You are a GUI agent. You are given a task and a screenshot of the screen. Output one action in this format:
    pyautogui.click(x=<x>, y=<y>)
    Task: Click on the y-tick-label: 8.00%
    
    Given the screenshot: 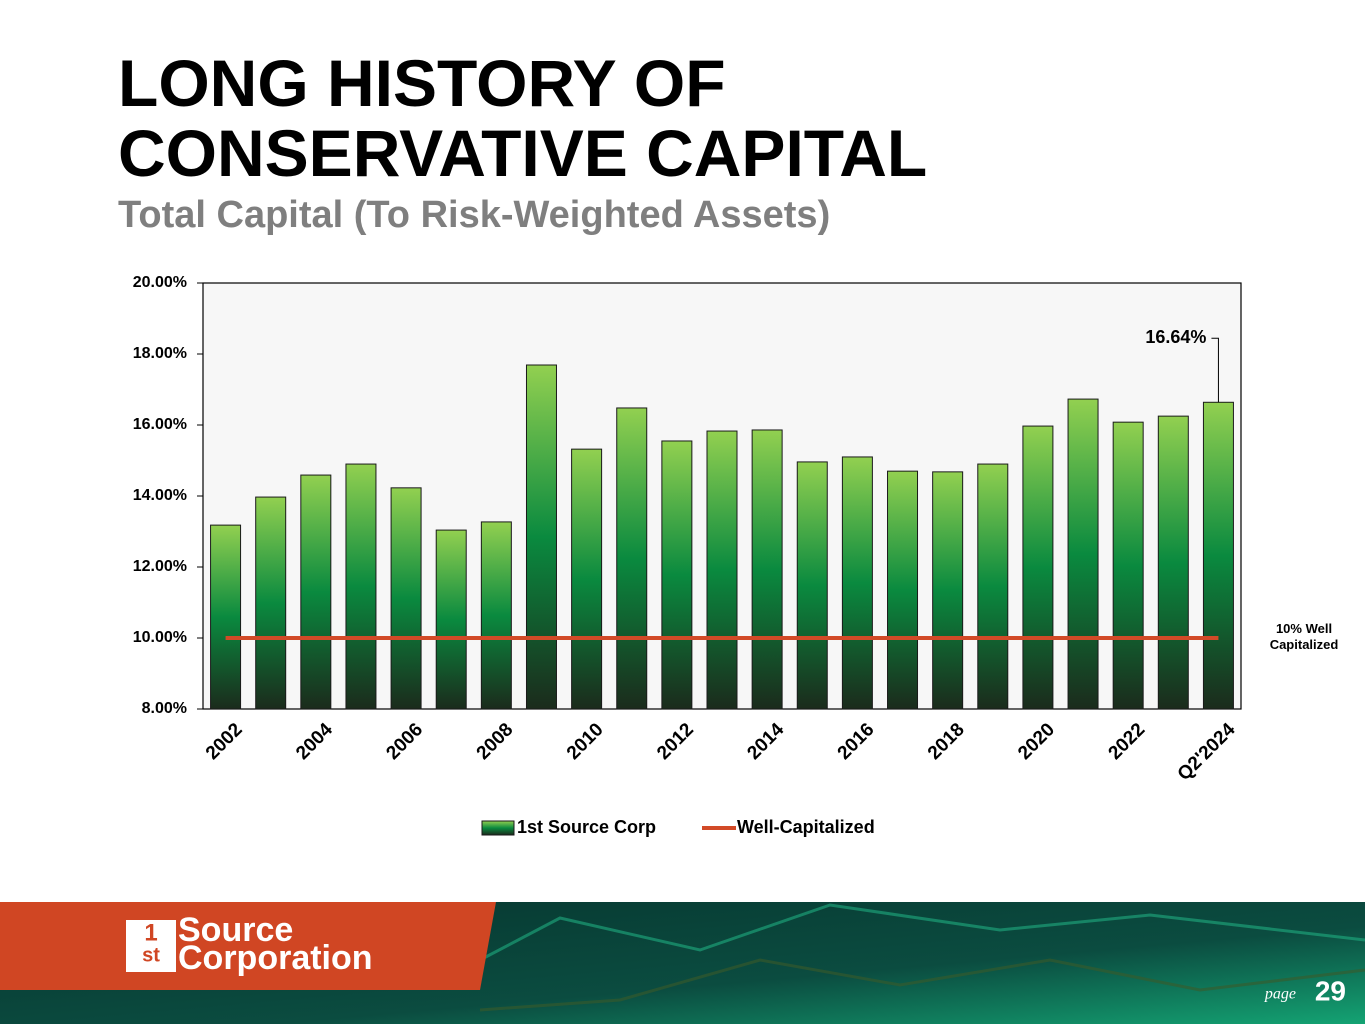 What is the action you would take?
    pyautogui.click(x=164, y=708)
    